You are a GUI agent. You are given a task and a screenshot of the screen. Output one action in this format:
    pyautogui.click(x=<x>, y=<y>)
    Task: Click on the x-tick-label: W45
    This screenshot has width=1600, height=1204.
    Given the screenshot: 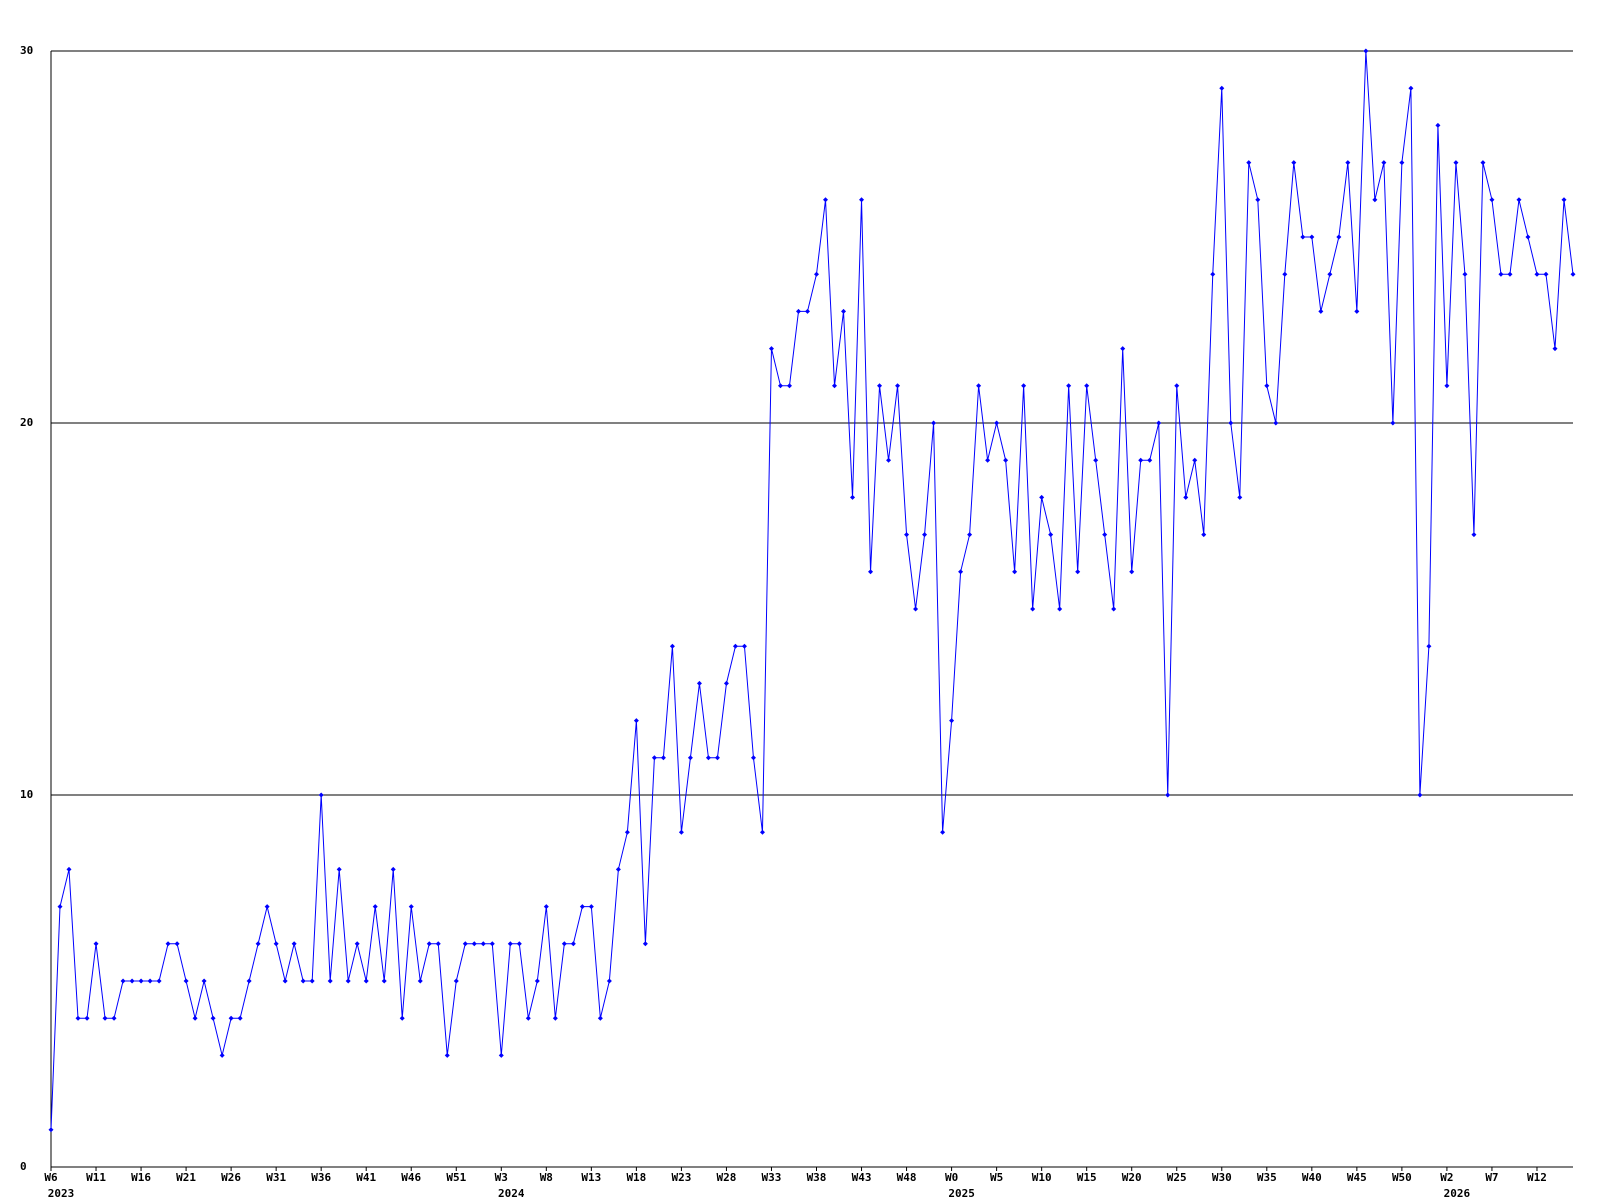 What is the action you would take?
    pyautogui.click(x=1357, y=1177)
    